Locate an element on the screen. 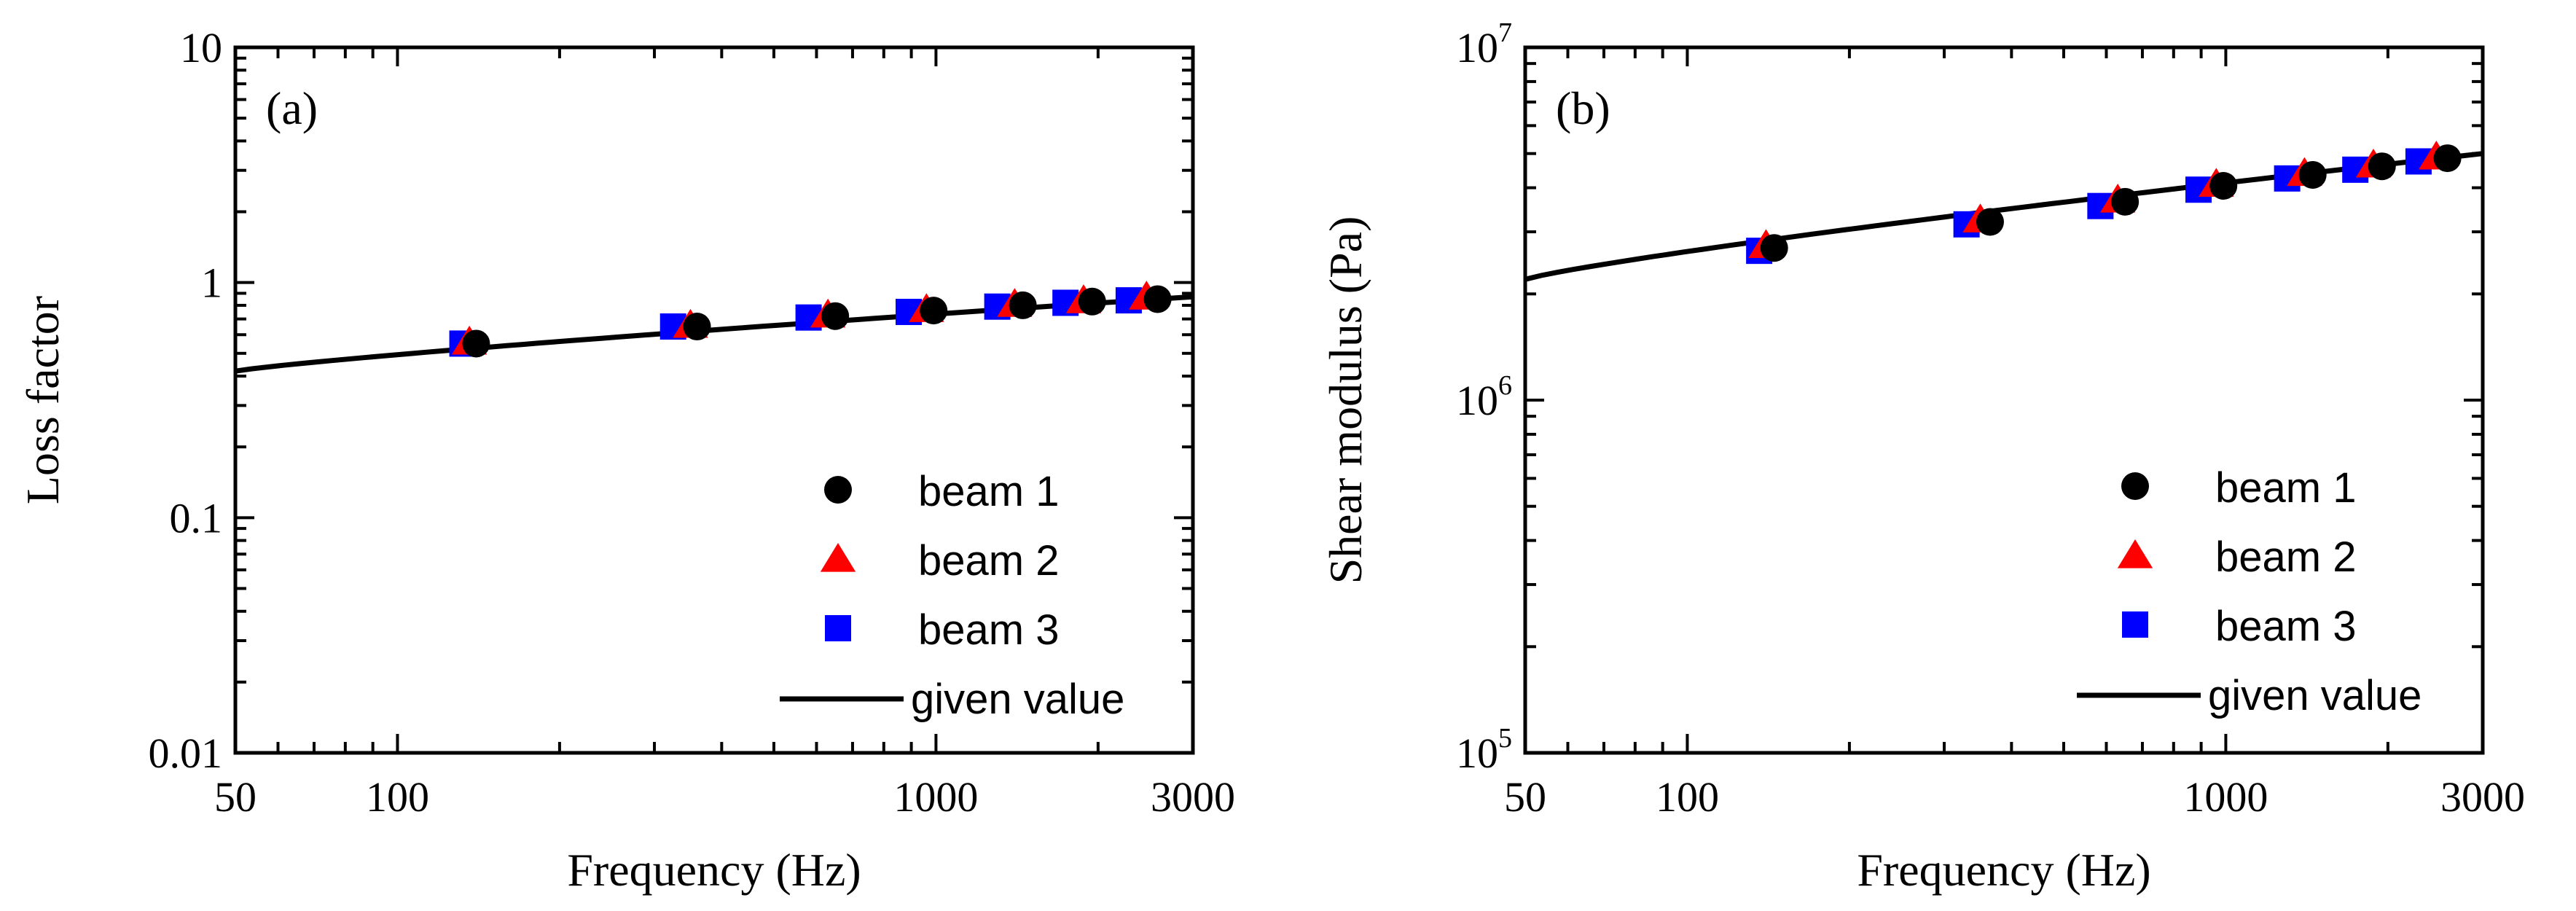 Image resolution: width=2576 pixels, height=911 pixels. panel-a-panel-label: (a) is located at coordinates (292, 108).